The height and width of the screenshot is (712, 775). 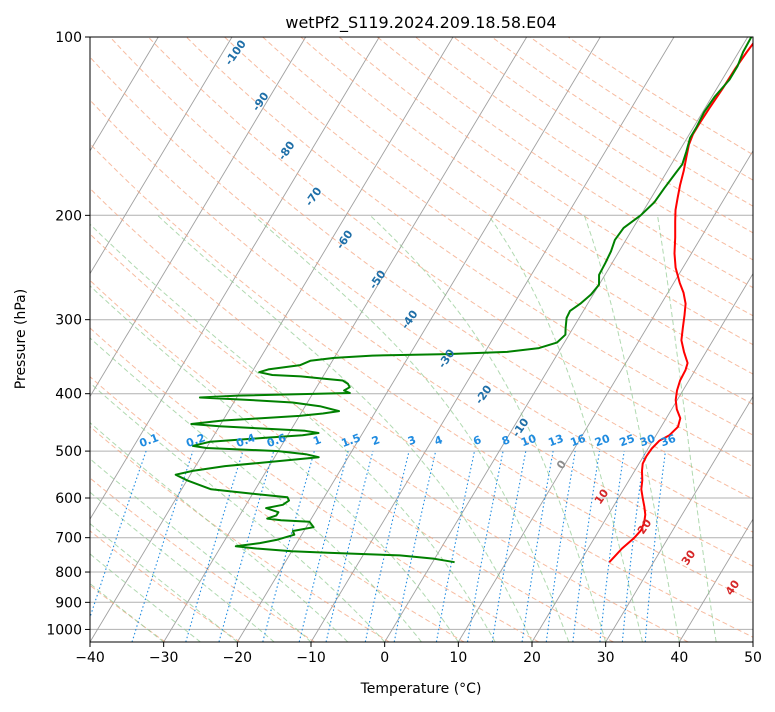 I want to click on y-tick-label: 400, so click(x=68, y=395).